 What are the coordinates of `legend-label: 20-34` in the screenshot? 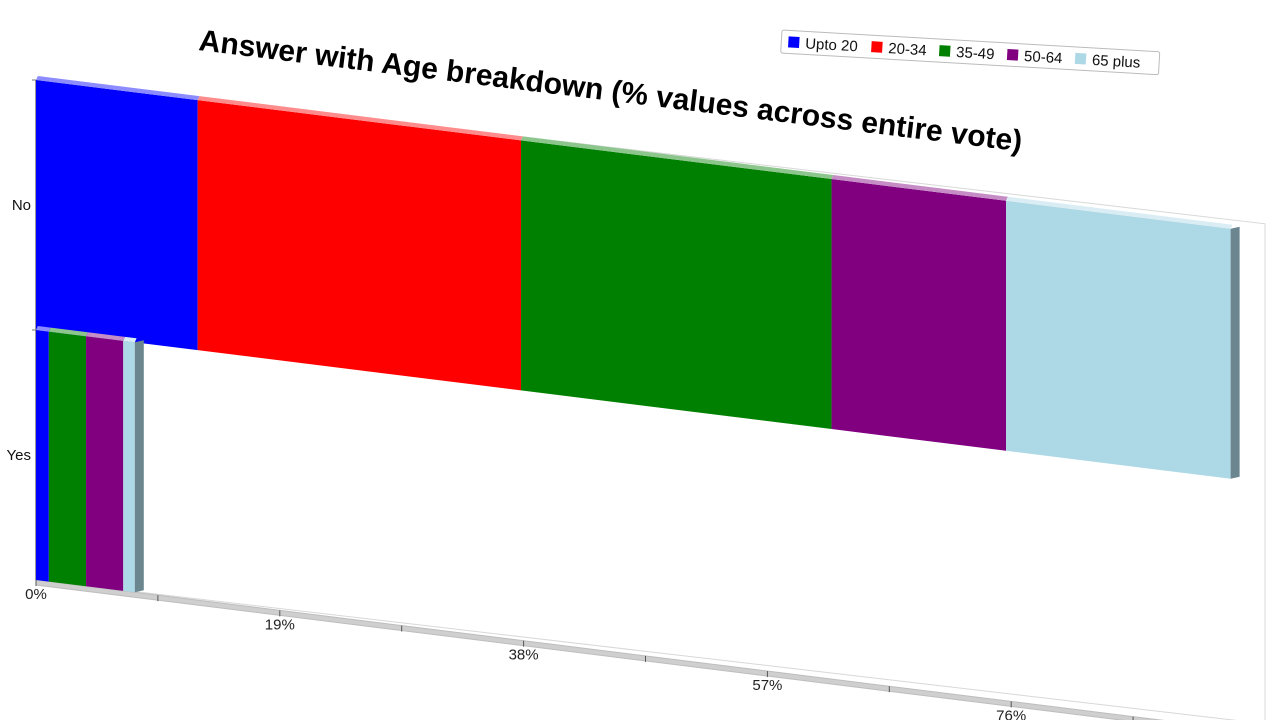 It's located at (907, 49).